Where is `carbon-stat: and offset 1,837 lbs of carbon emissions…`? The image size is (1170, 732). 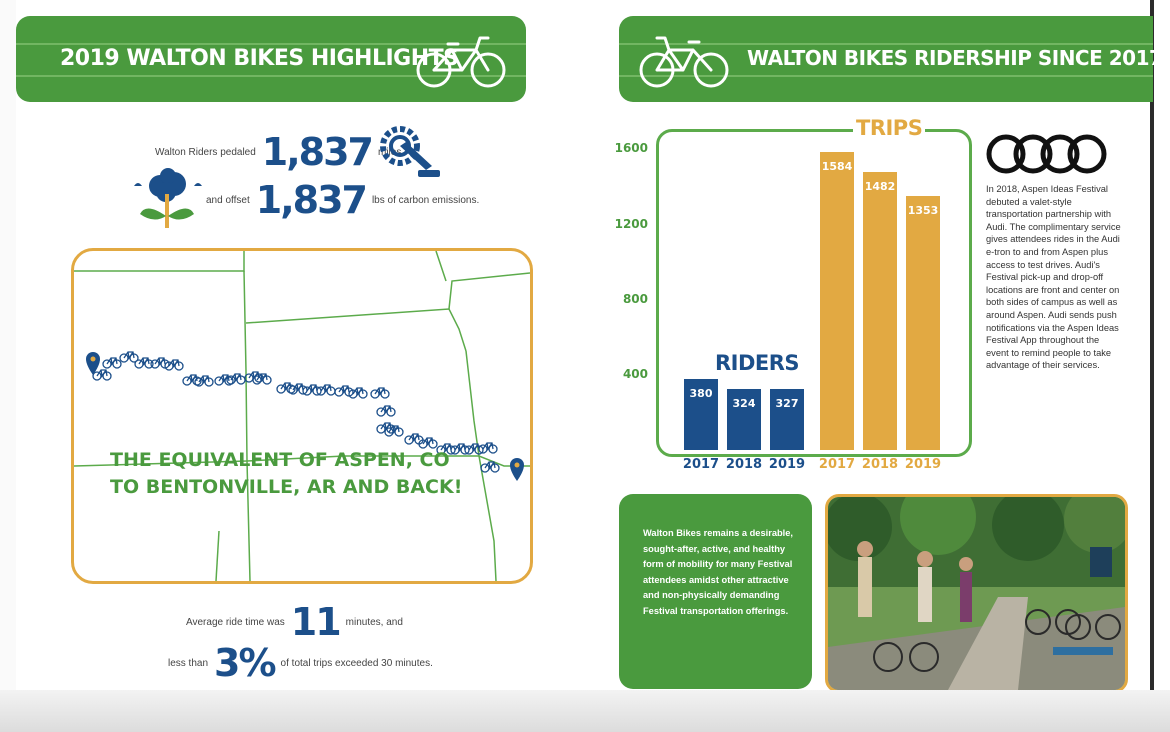
carbon-stat: and offset 1,837 lbs of carbon emissions… is located at coordinates (342, 200).